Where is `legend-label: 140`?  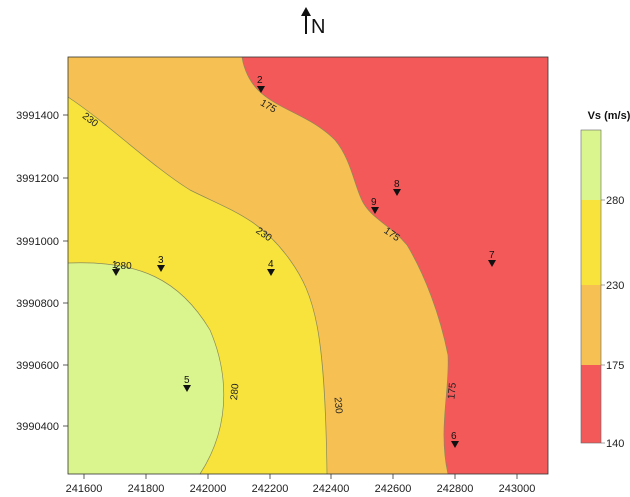 legend-label: 140 is located at coordinates (615, 444).